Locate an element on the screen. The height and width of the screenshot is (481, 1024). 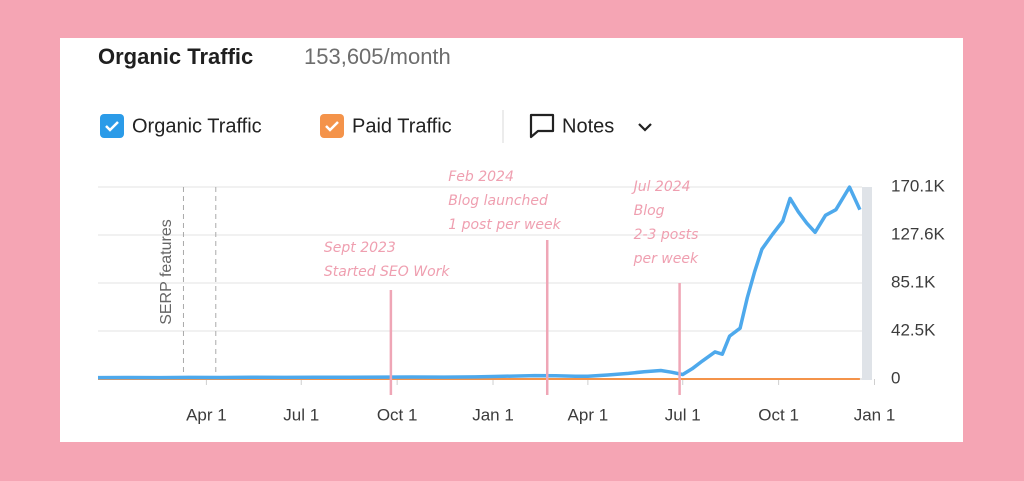
legend-organic: Organic Traffic is located at coordinates (181, 126).